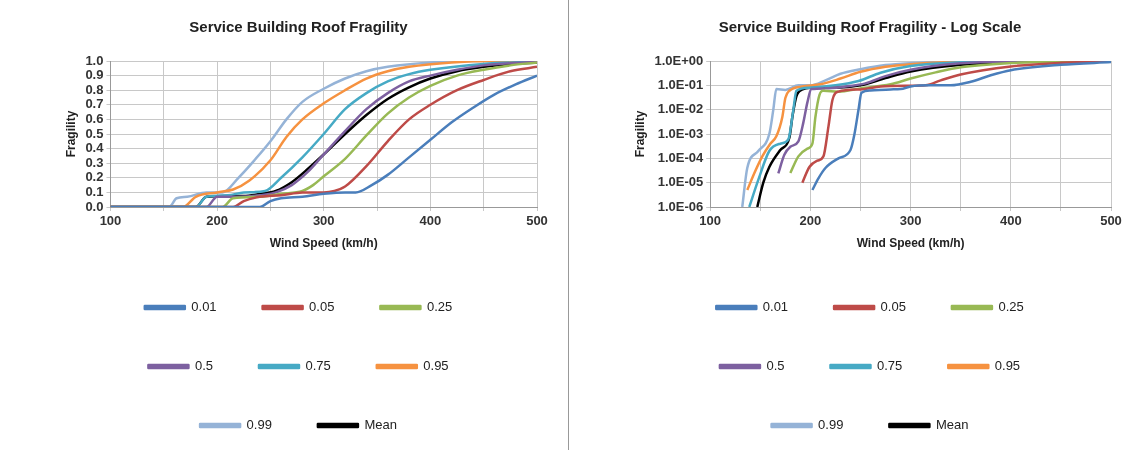  Describe the element at coordinates (94, 104) in the screenshot. I see `y-tick-label: 0.7` at that location.